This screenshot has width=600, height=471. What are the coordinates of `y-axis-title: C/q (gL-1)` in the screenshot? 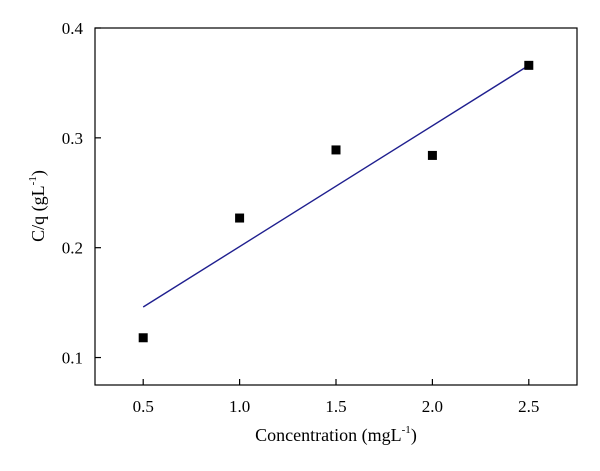 It's located at (38, 206).